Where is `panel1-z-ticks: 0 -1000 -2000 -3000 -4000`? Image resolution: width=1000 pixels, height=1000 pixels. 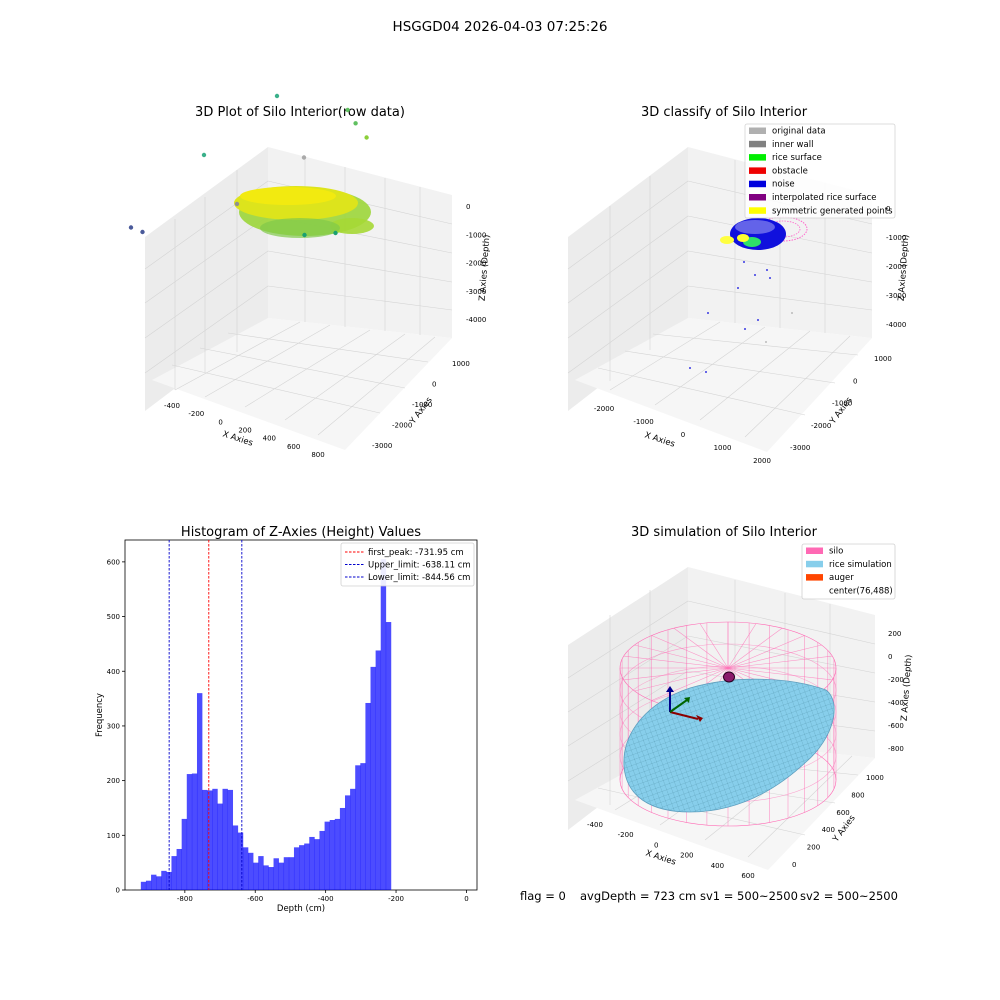 panel1-z-ticks: 0 -1000 -2000 -3000 -4000 is located at coordinates (476, 263).